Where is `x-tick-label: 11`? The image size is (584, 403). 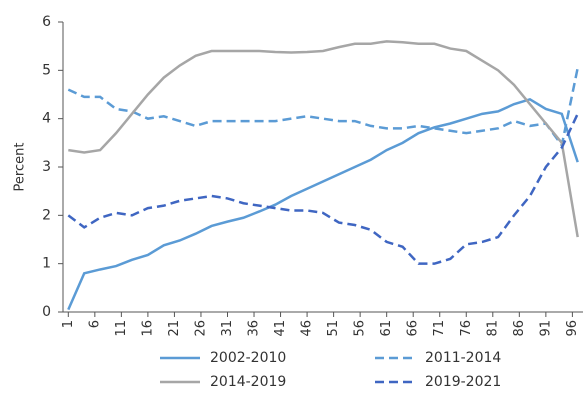 x-tick-label: 11 is located at coordinates (121, 328).